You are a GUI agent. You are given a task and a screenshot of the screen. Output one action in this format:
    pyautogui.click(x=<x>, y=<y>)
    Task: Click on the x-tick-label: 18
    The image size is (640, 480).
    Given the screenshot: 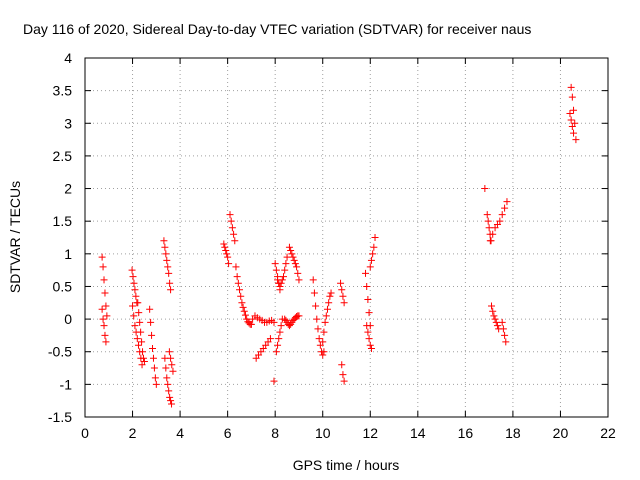 What is the action you would take?
    pyautogui.click(x=513, y=433)
    